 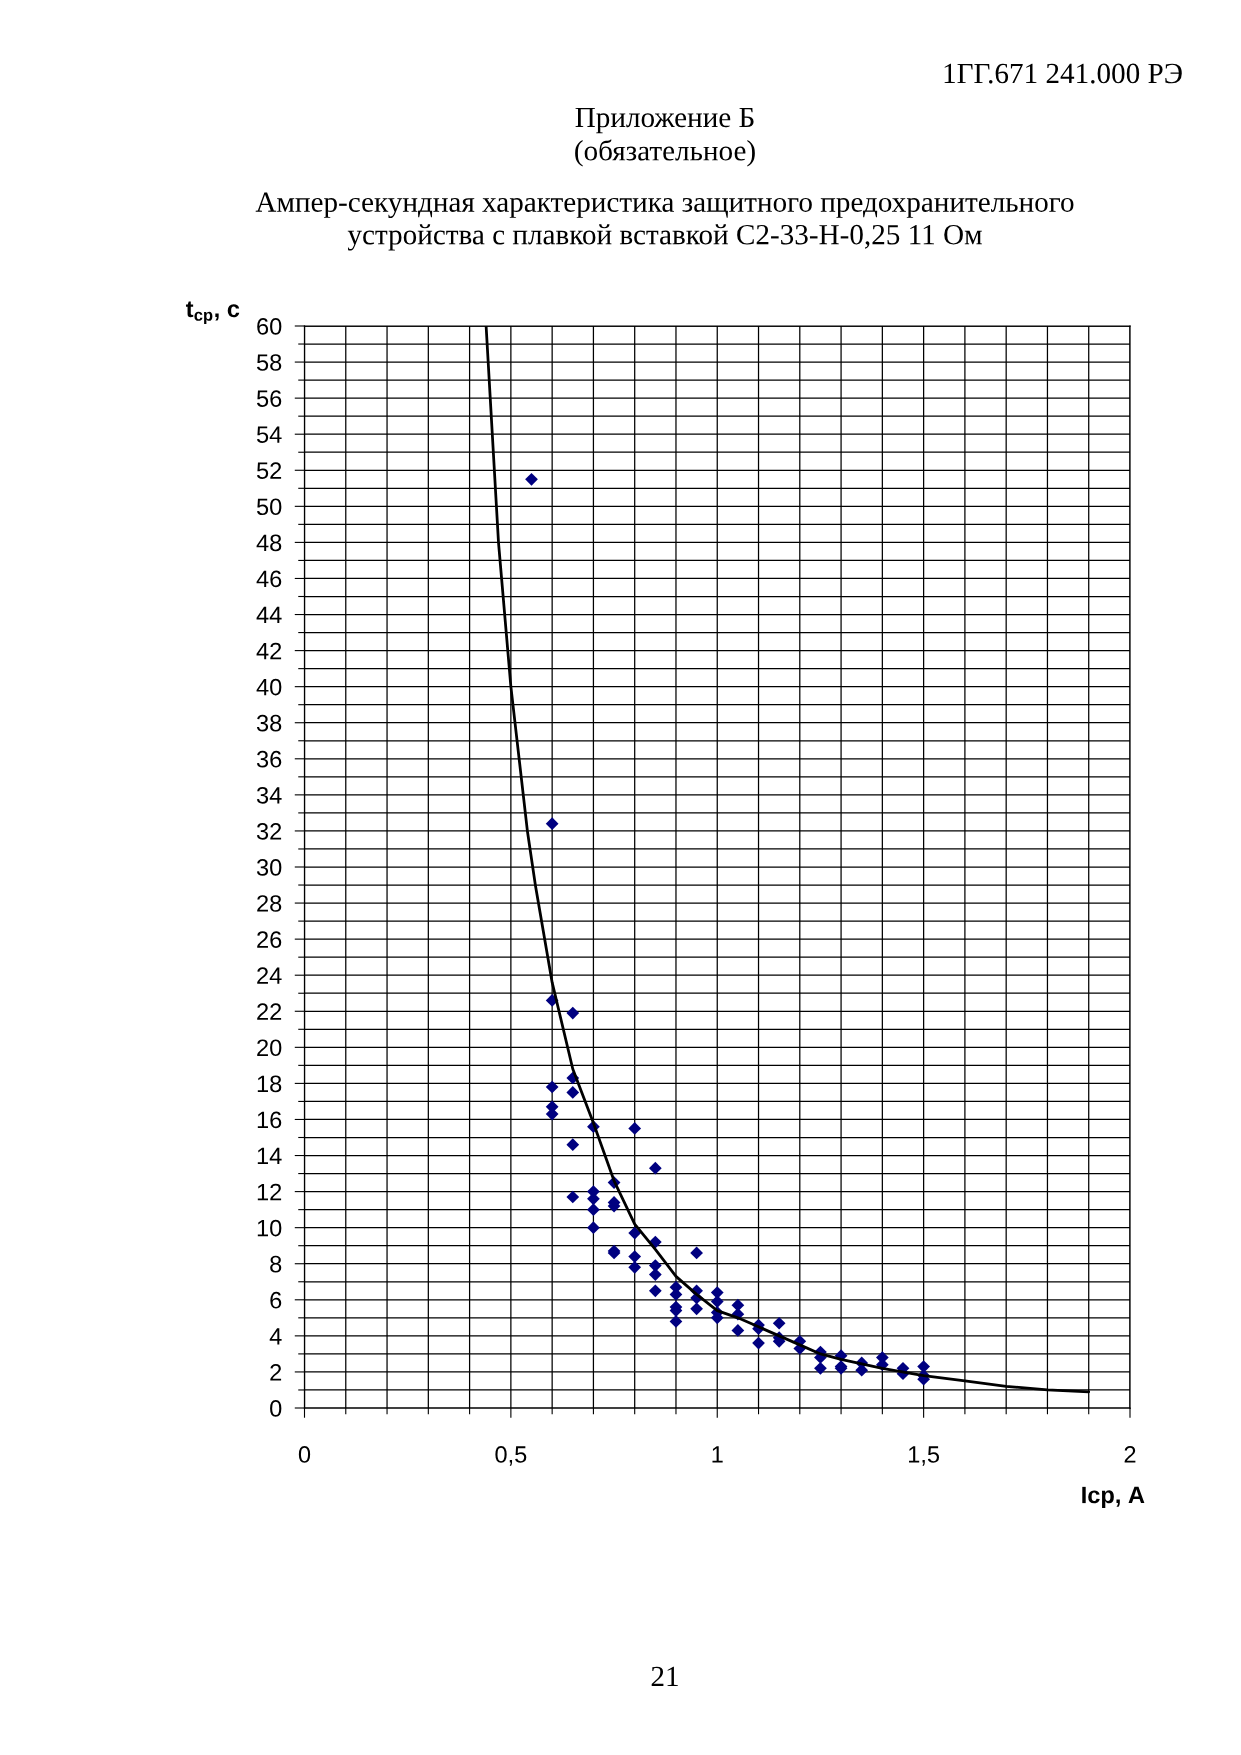 I want to click on y-tick-label: 14, so click(x=269, y=1156).